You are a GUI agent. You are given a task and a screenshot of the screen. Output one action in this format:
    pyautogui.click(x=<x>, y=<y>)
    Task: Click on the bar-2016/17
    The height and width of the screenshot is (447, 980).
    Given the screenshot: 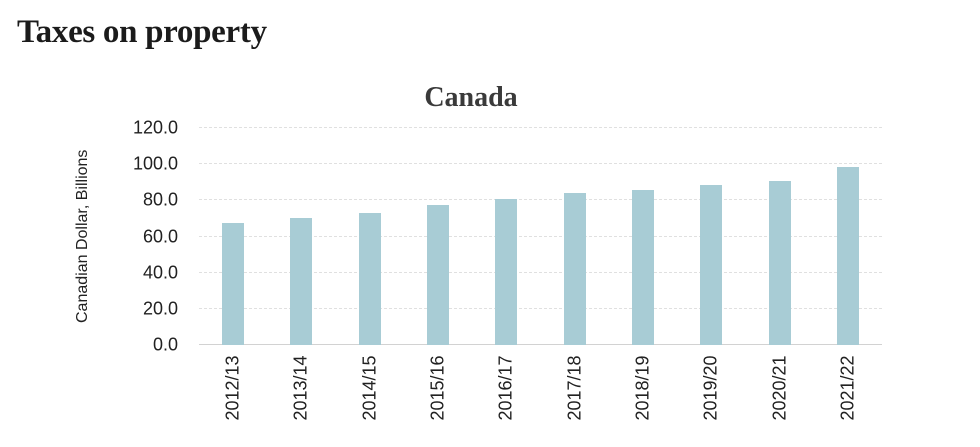 What is the action you would take?
    pyautogui.click(x=506, y=271)
    